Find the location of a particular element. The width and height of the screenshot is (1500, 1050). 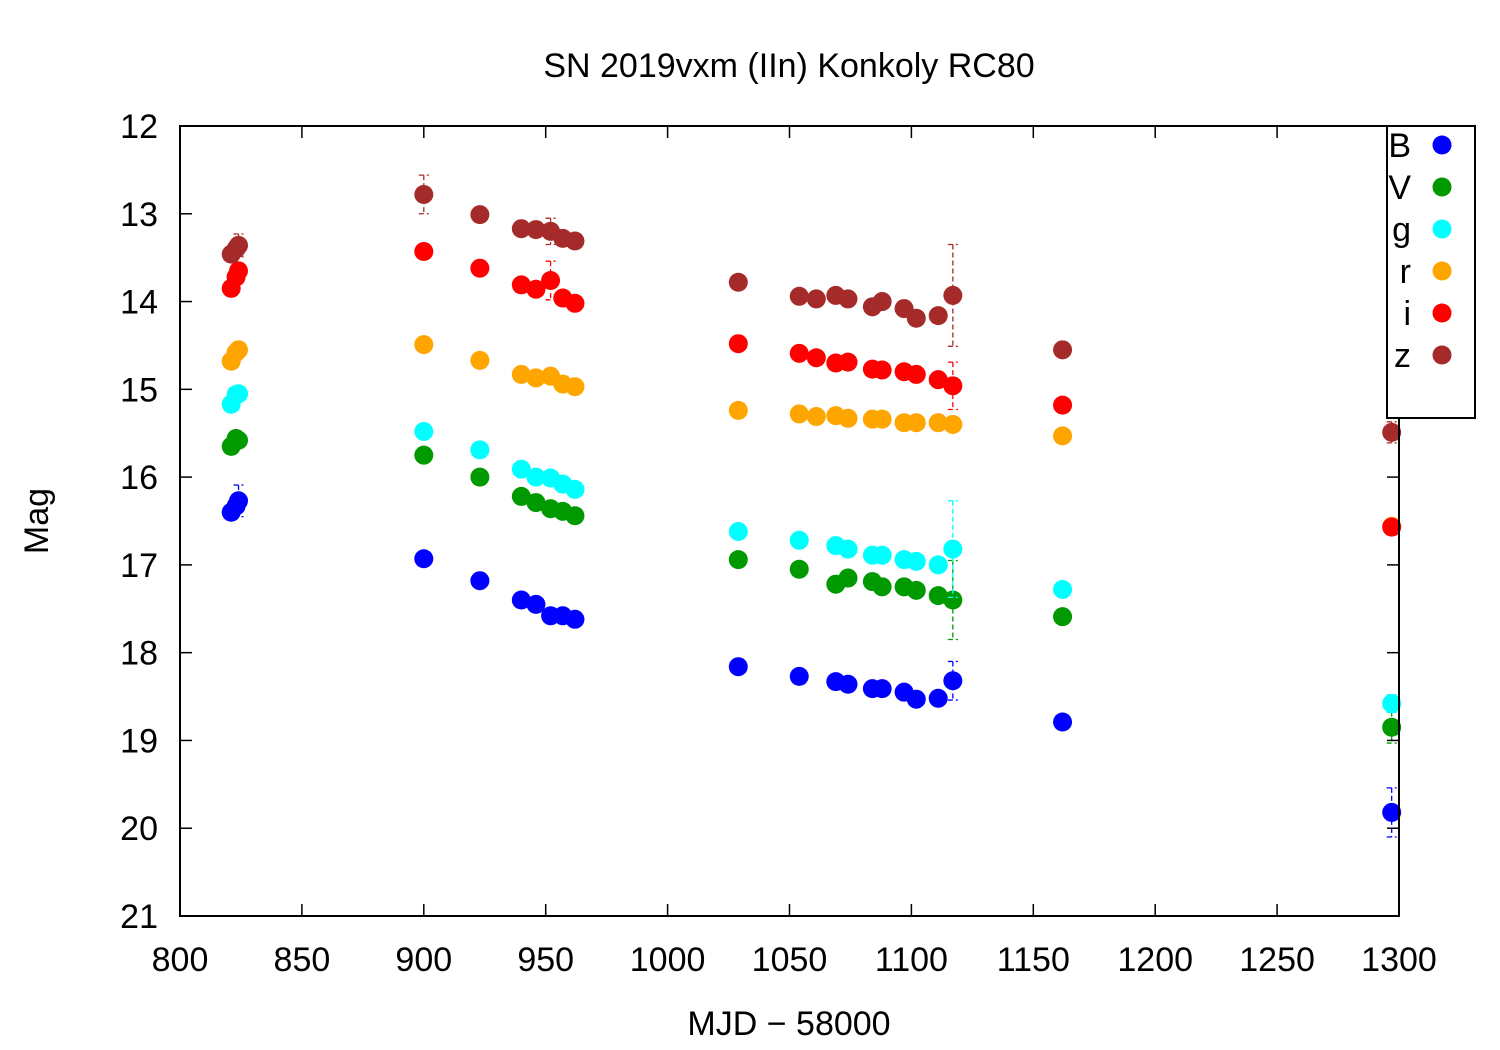

x-tick-label: 1000 is located at coordinates (668, 960).